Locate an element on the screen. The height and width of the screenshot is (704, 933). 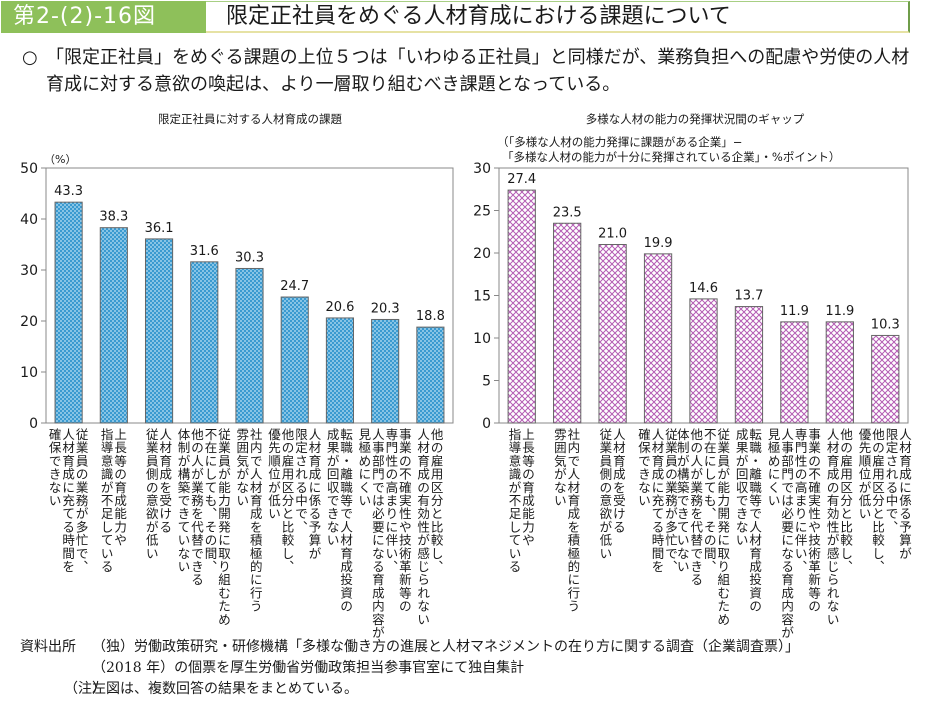
right-category-char: る is located at coordinates (787, 566).